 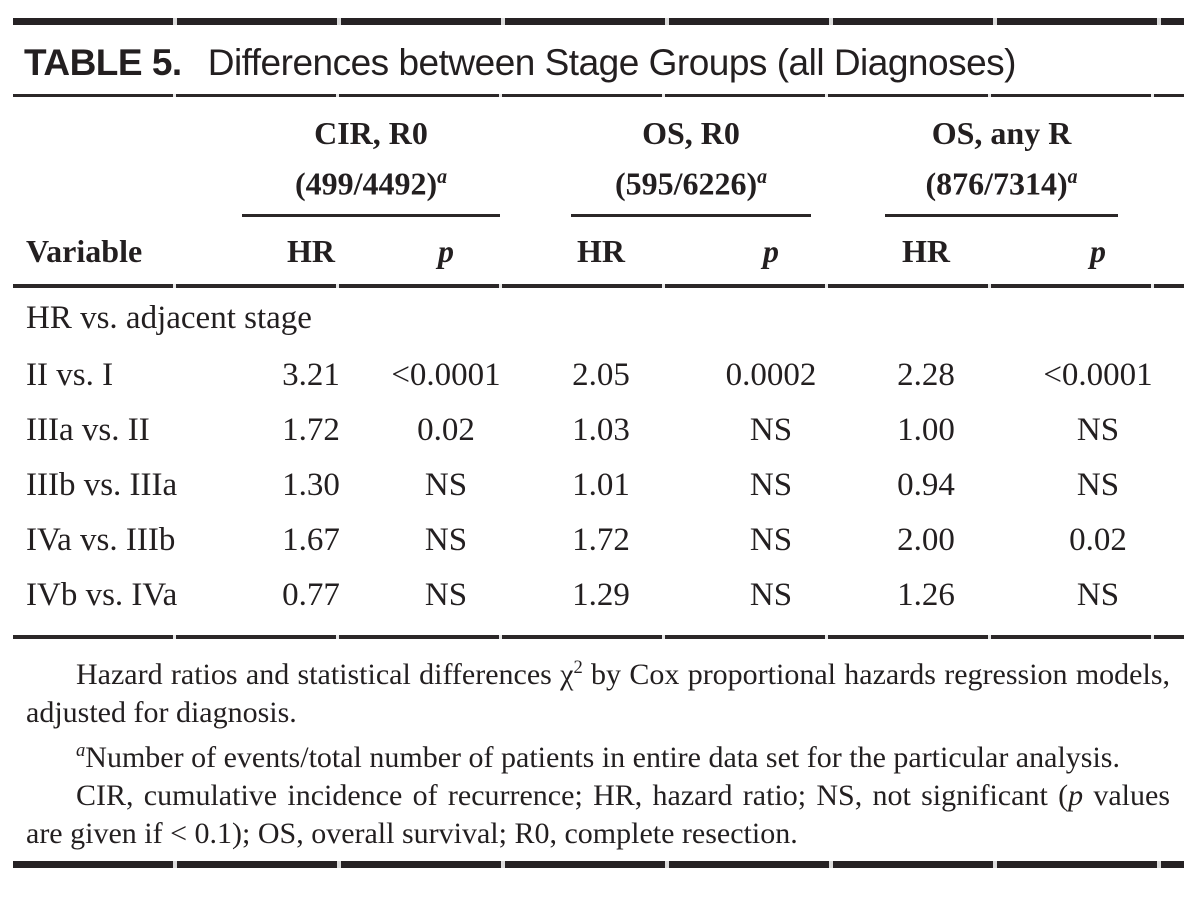 What do you see at coordinates (311, 484) in the screenshot?
I see `cell-cir-r0-hr: 1.30` at bounding box center [311, 484].